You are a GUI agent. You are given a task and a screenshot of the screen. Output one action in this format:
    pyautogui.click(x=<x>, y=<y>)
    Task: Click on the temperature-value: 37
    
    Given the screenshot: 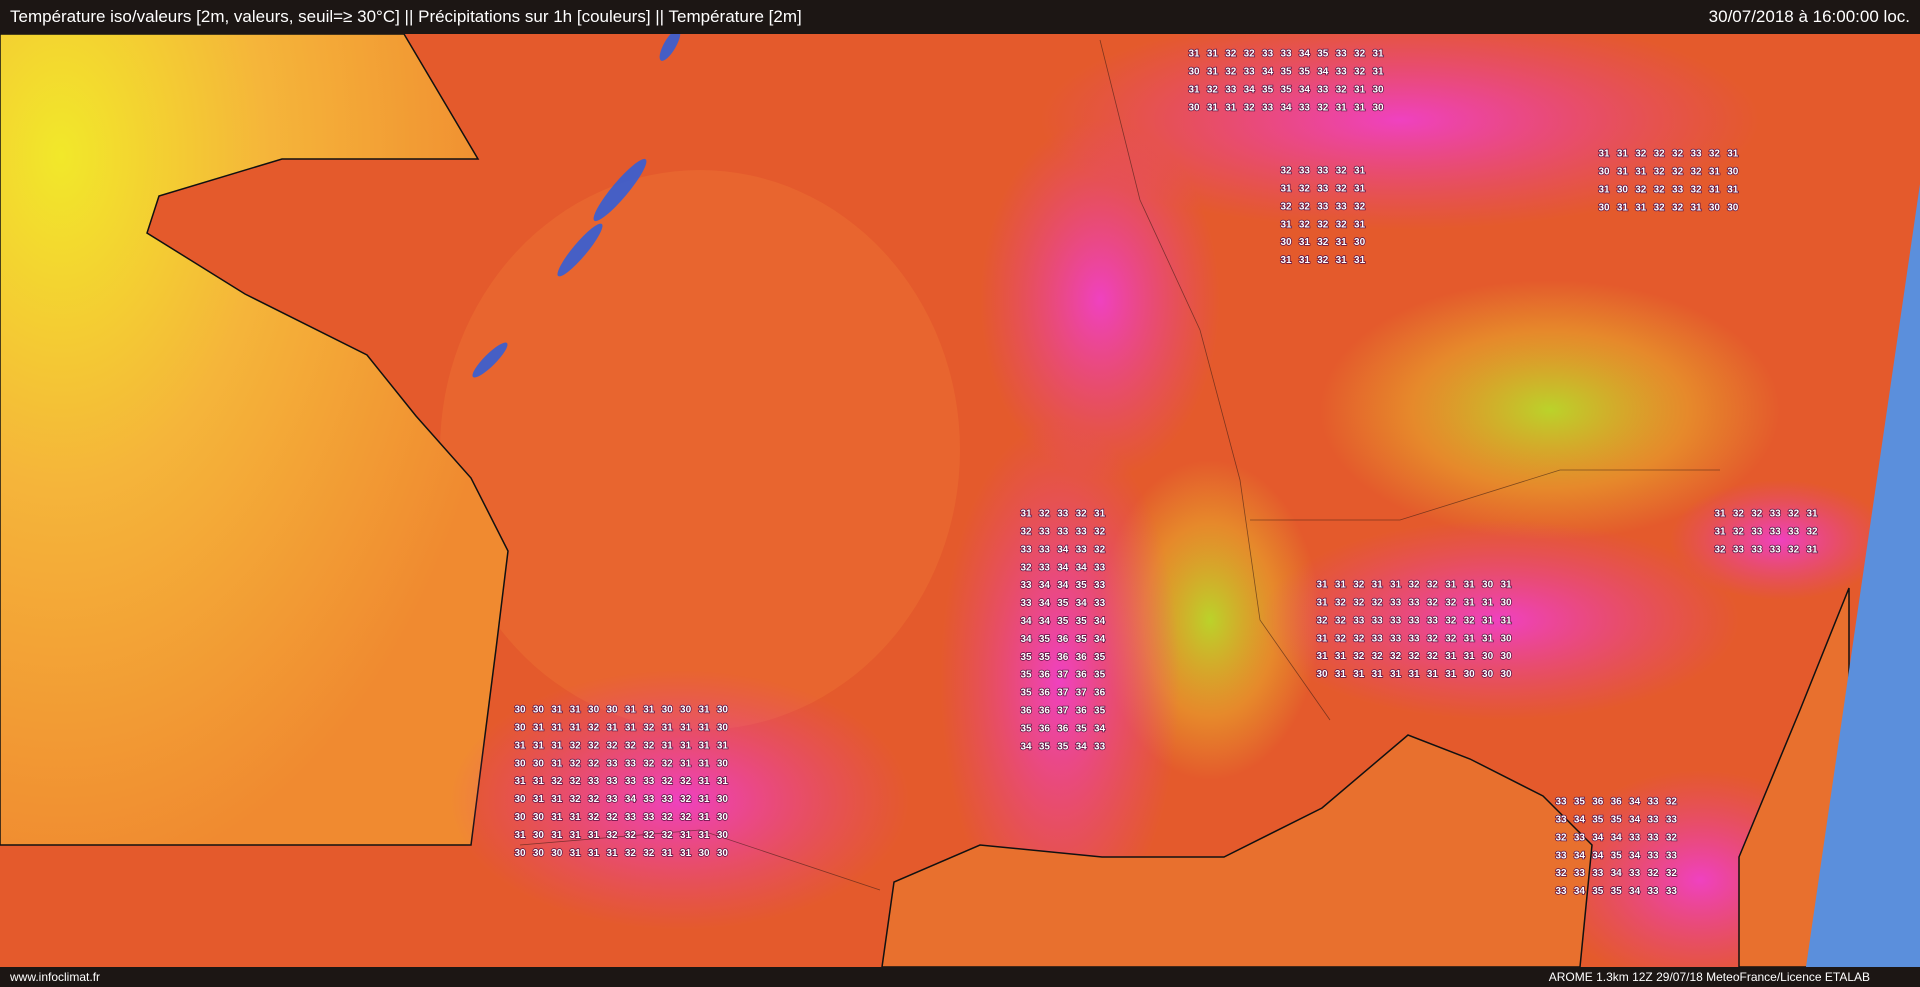 What is the action you would take?
    pyautogui.click(x=1063, y=711)
    